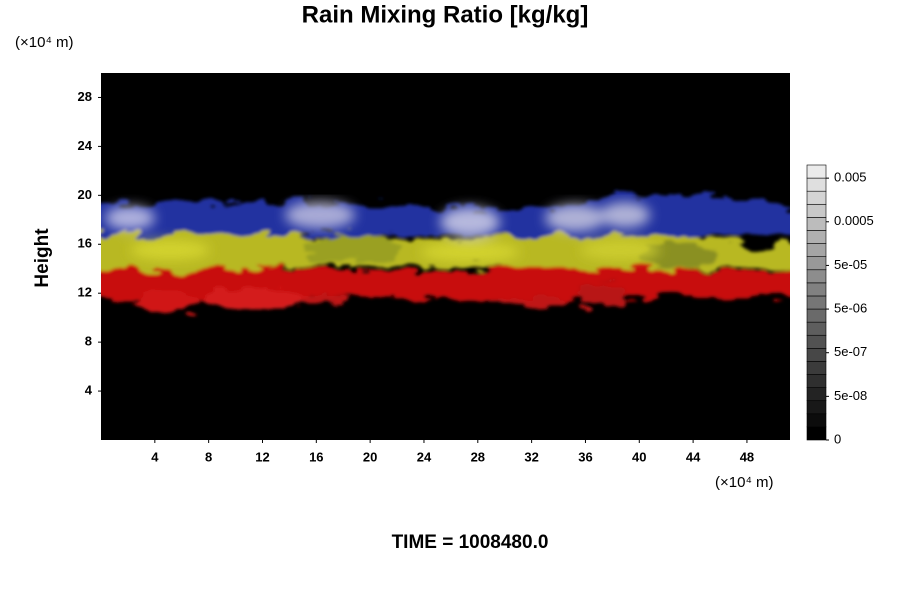 The height and width of the screenshot is (600, 900). What do you see at coordinates (85, 194) in the screenshot?
I see `y-tick-label: 20` at bounding box center [85, 194].